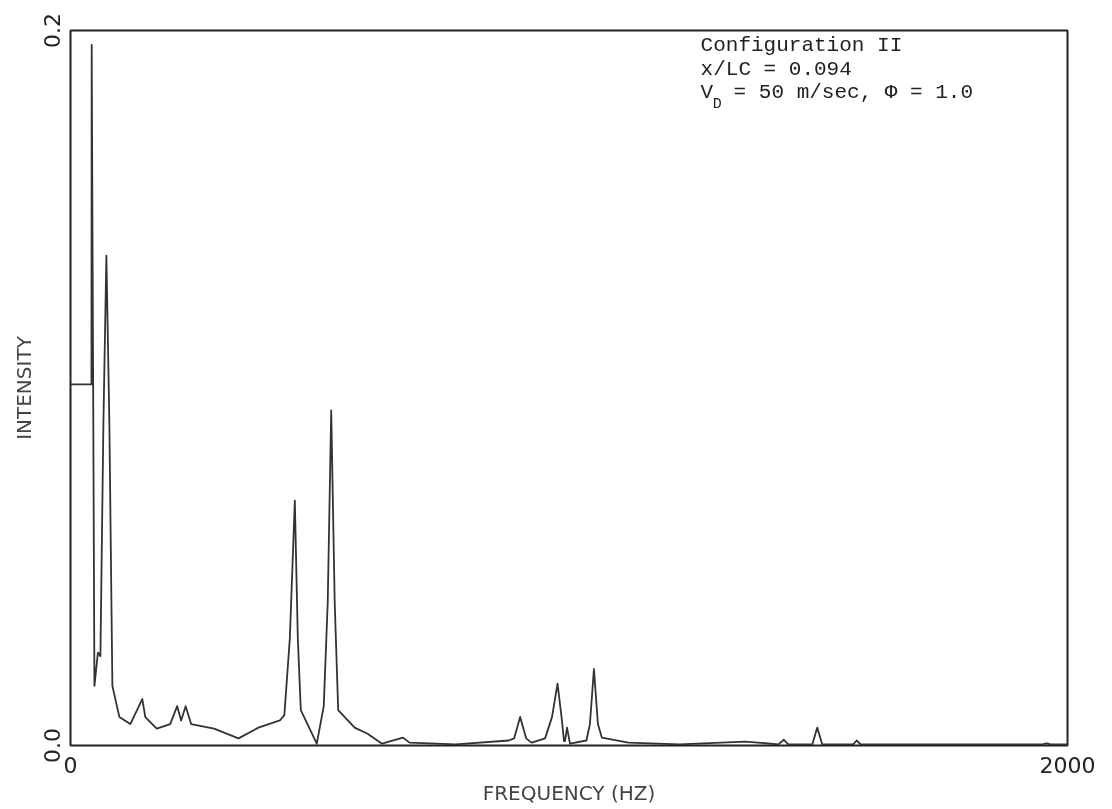 This screenshot has width=1112, height=809. What do you see at coordinates (70, 765) in the screenshot?
I see `x-tick-label: 0` at bounding box center [70, 765].